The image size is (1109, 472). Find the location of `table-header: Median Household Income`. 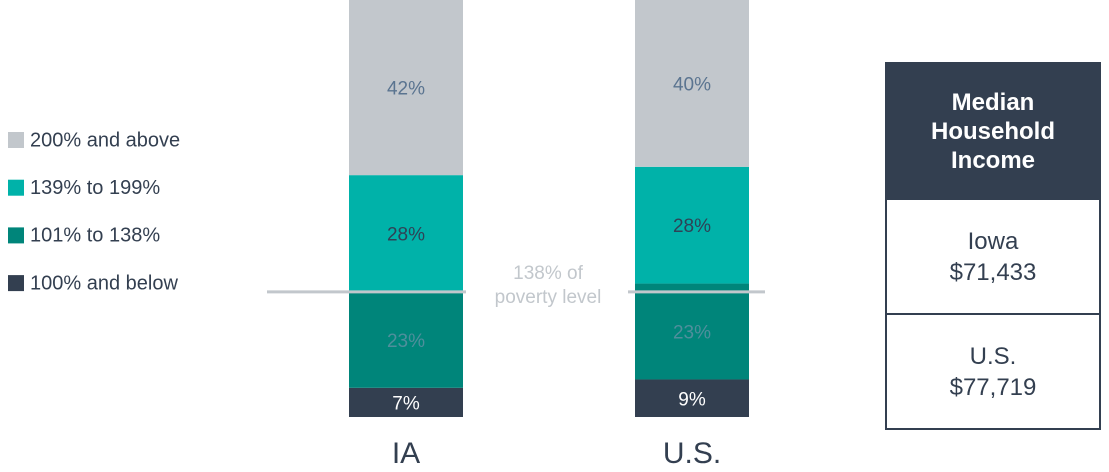

table-header: Median Household Income is located at coordinates (993, 131).